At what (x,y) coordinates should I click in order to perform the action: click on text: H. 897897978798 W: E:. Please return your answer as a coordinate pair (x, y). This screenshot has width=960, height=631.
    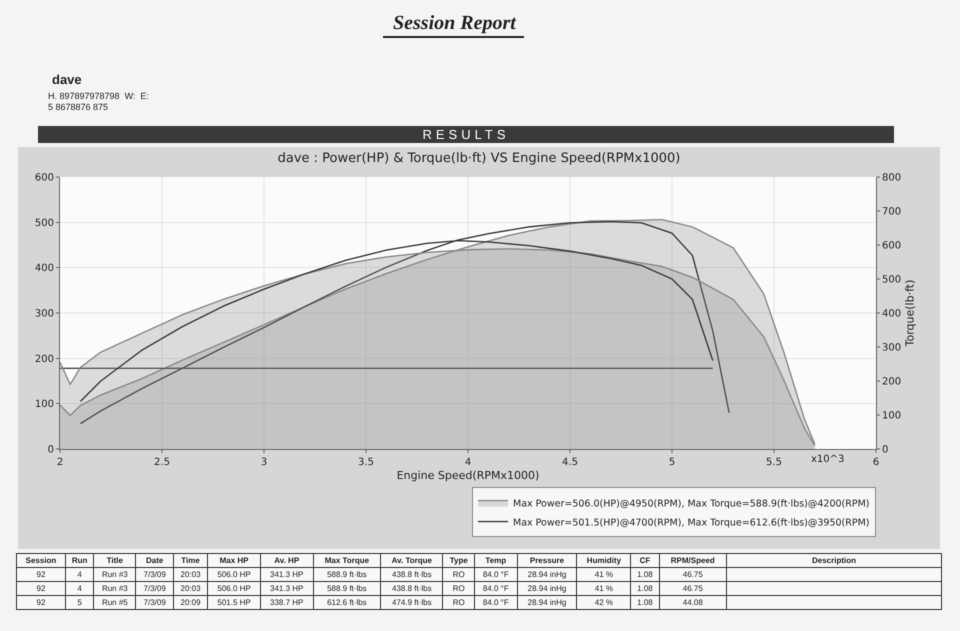
    Looking at the image, I should click on (98, 96).